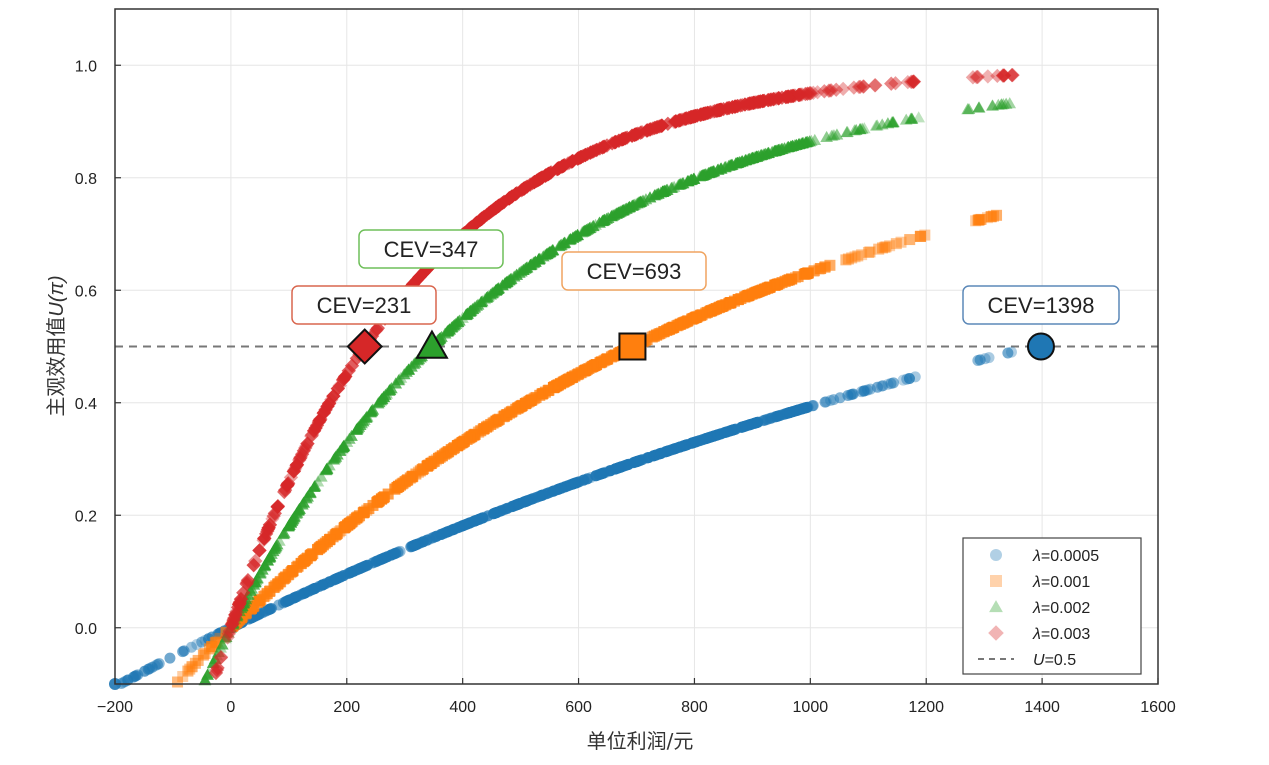 The image size is (1269, 765). I want to click on x-tick-label: 600, so click(578, 707).